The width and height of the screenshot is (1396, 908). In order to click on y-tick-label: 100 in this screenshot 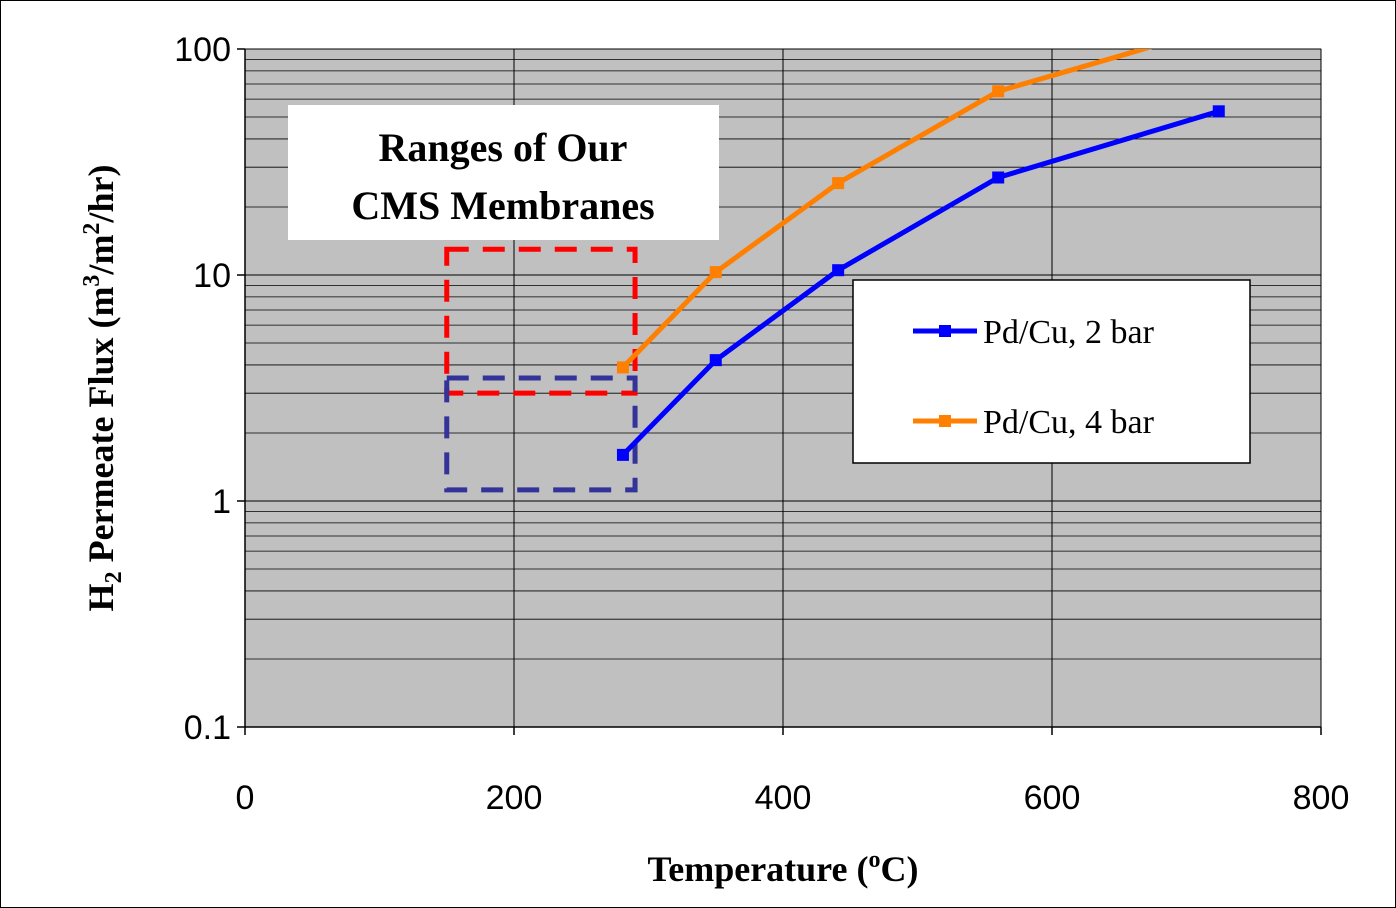, I will do `click(202, 50)`.